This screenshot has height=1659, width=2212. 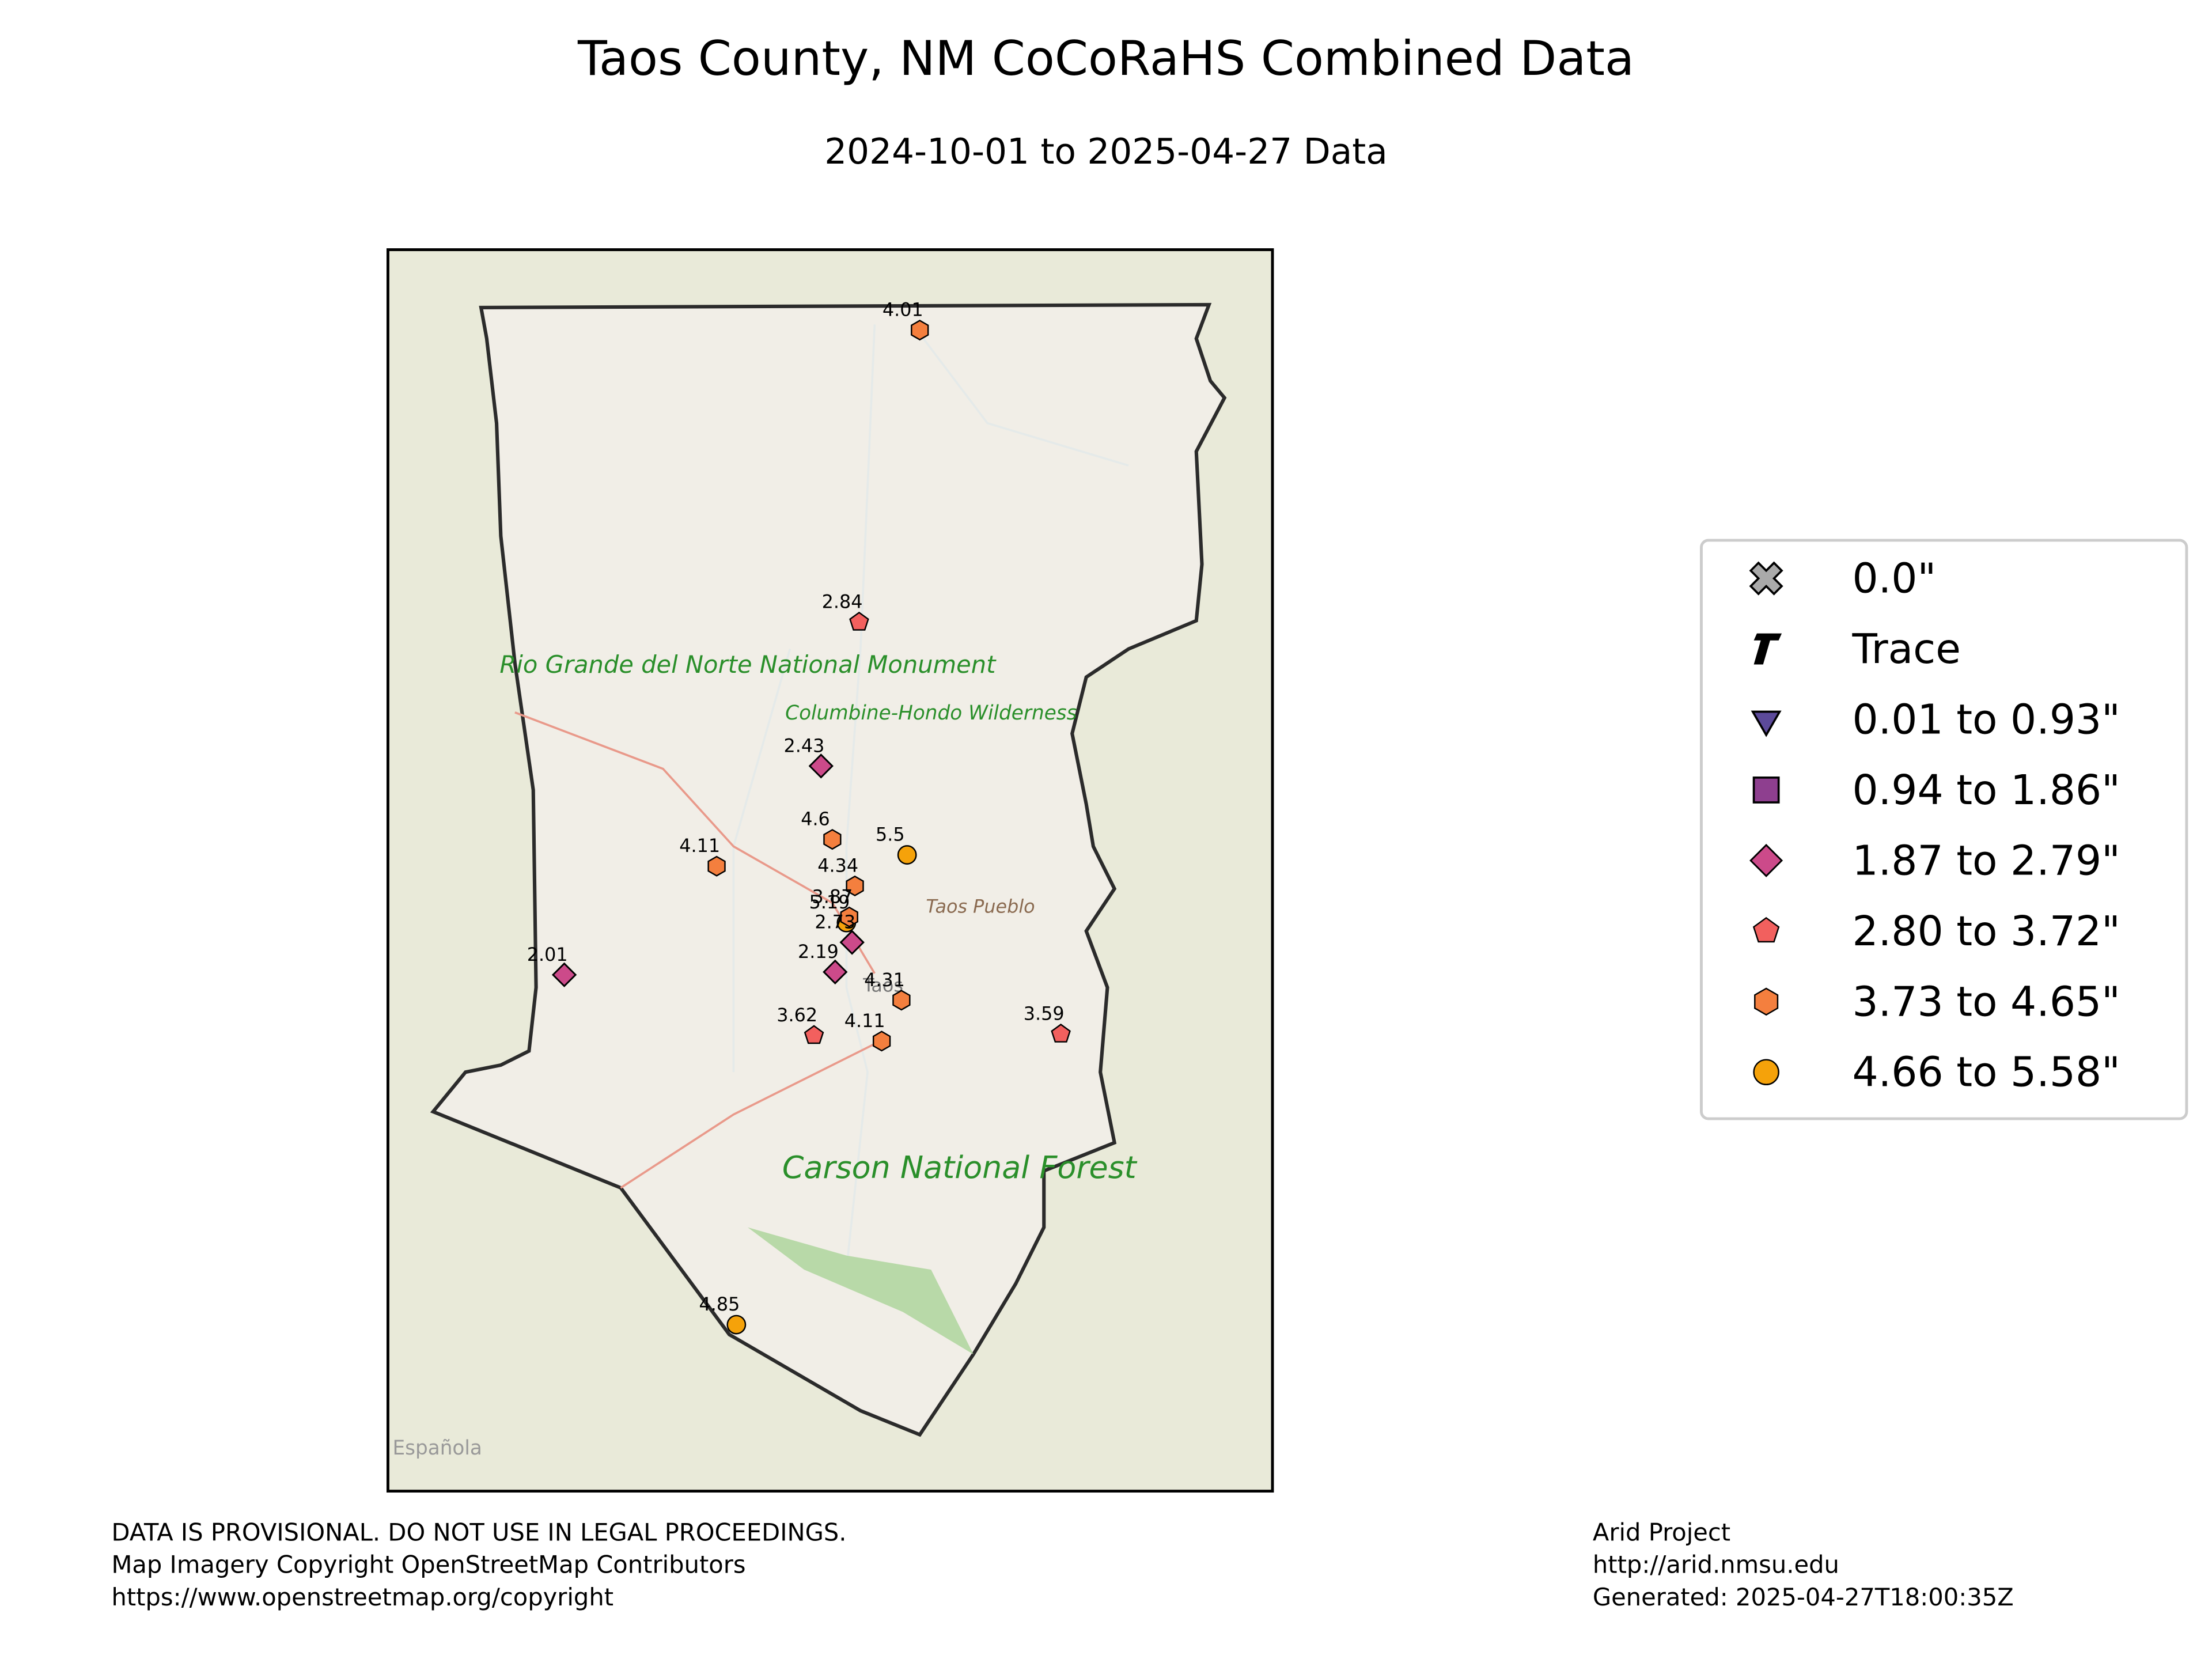 I want to click on footer-text: Arid Project, so click(x=1661, y=1532).